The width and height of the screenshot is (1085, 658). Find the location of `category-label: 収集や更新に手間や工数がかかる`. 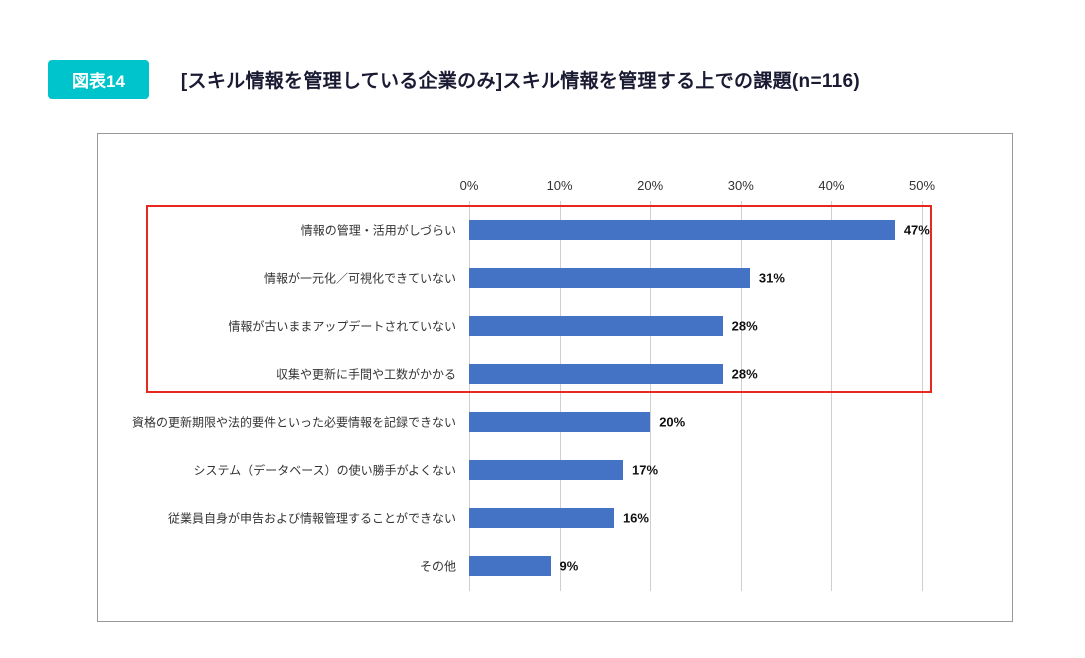

category-label: 収集や更新に手間や工数がかかる is located at coordinates (365, 374).